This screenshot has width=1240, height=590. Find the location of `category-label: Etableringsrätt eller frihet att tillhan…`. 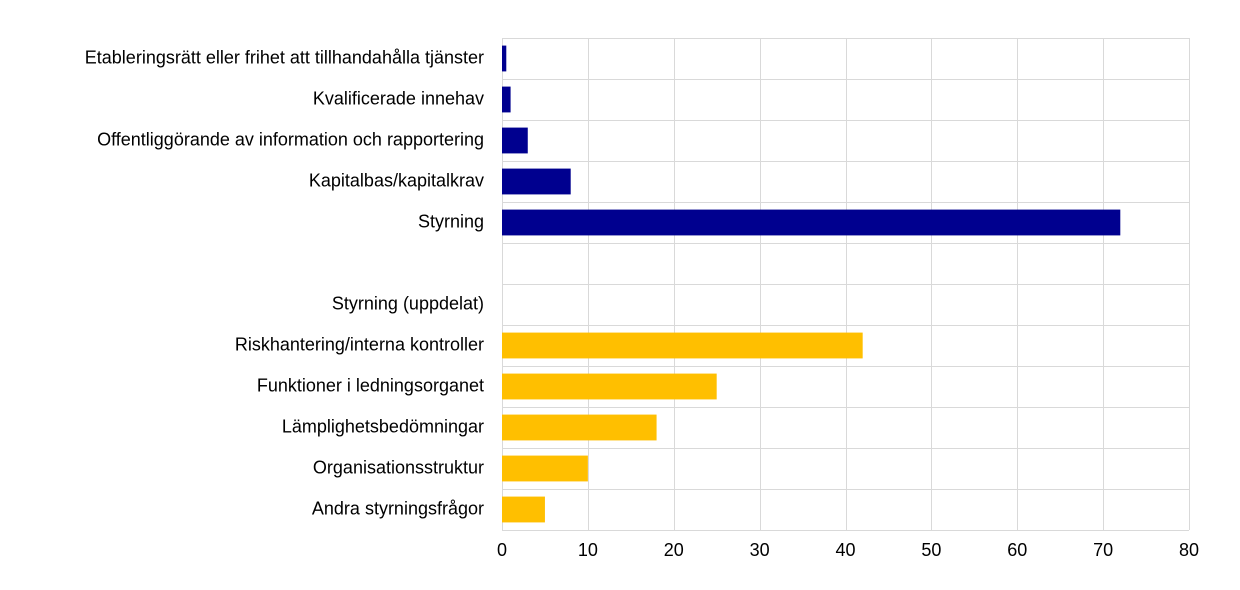

category-label: Etableringsrätt eller frihet att tillhan… is located at coordinates (284, 57).